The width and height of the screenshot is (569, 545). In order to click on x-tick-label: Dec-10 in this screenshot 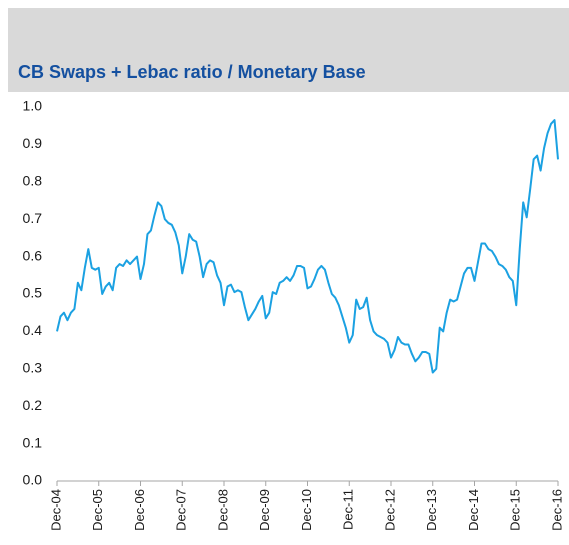, I will do `click(306, 510)`.